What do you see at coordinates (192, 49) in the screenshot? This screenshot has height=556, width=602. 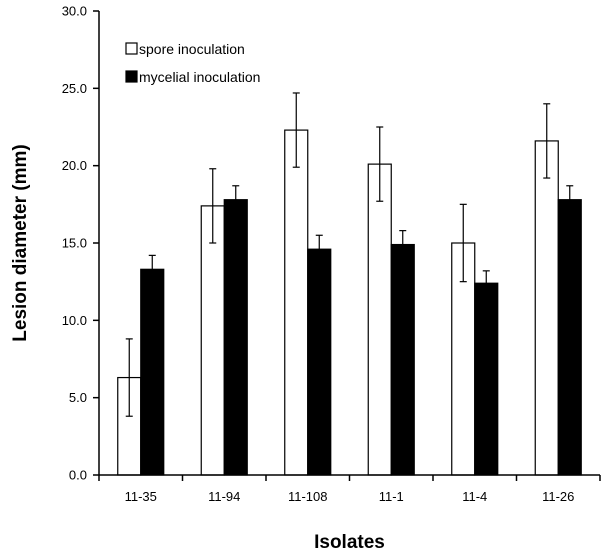 I see `legend-label-spore: spore inoculation` at bounding box center [192, 49].